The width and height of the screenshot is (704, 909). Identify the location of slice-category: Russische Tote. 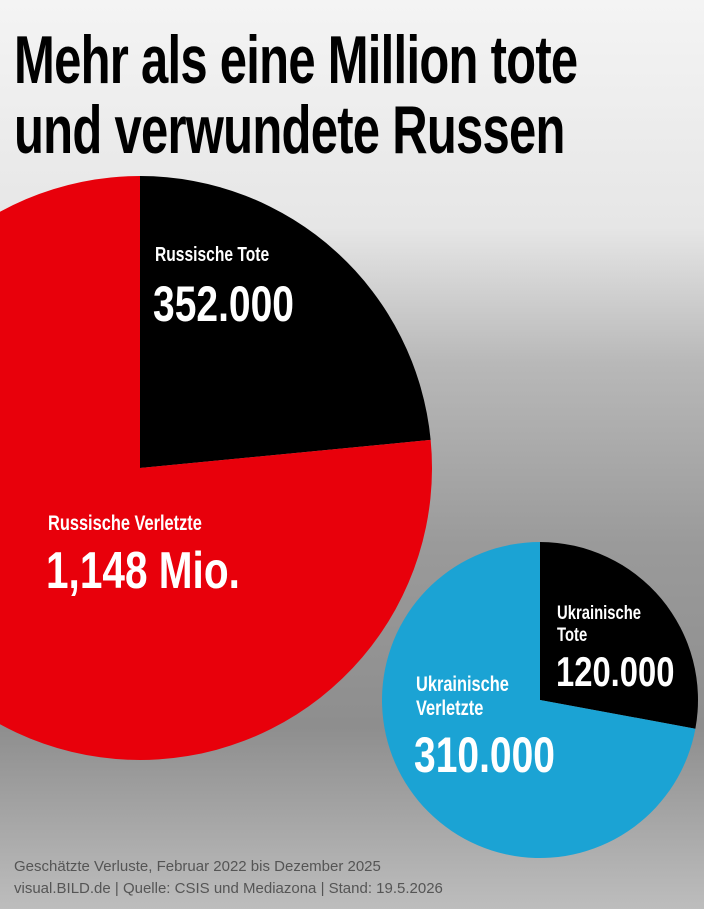
(212, 255).